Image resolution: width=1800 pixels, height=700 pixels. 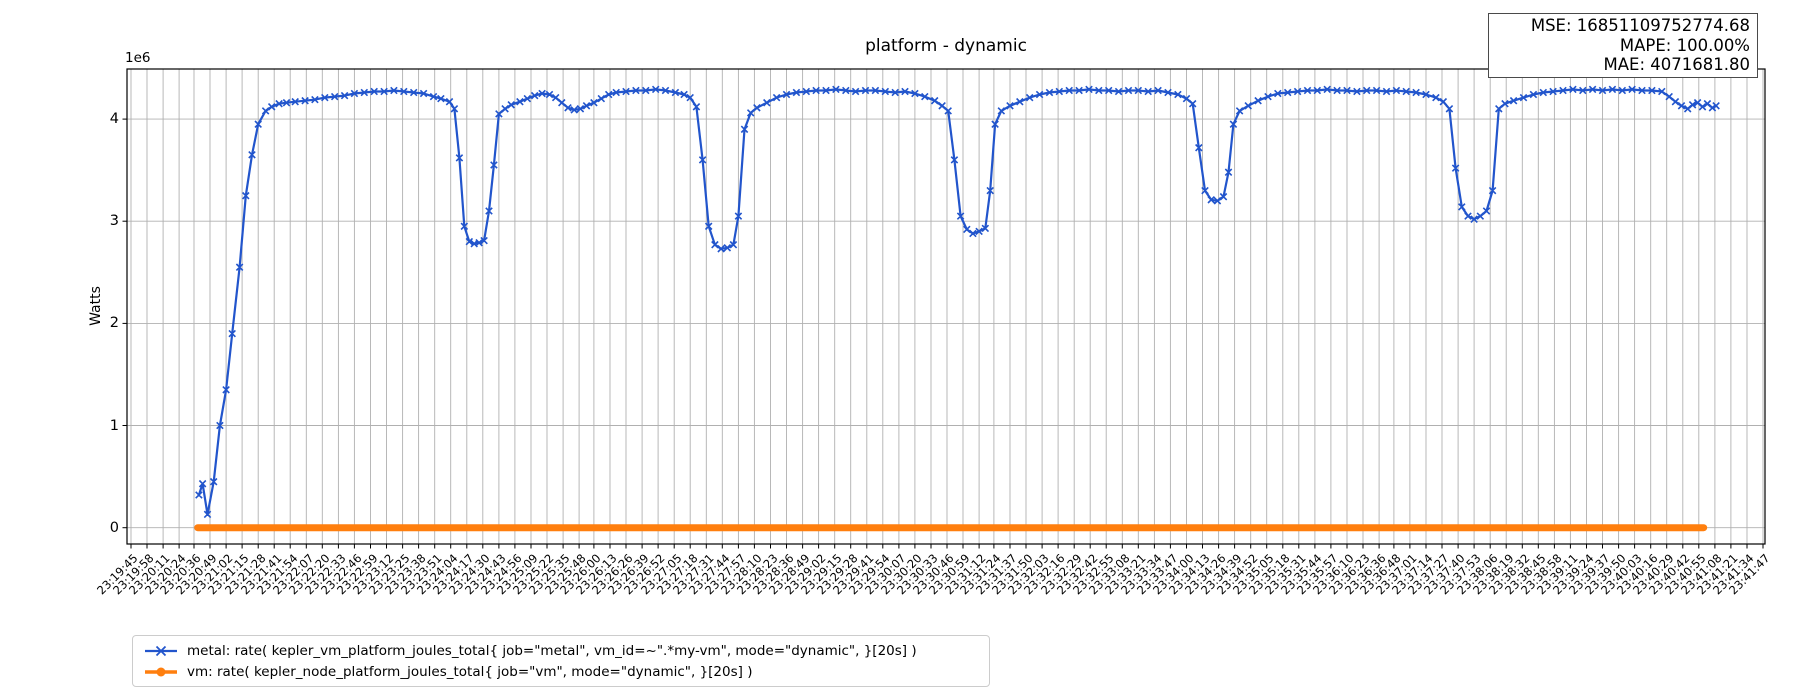 I want to click on y-tick-label: 2, so click(x=114, y=323).